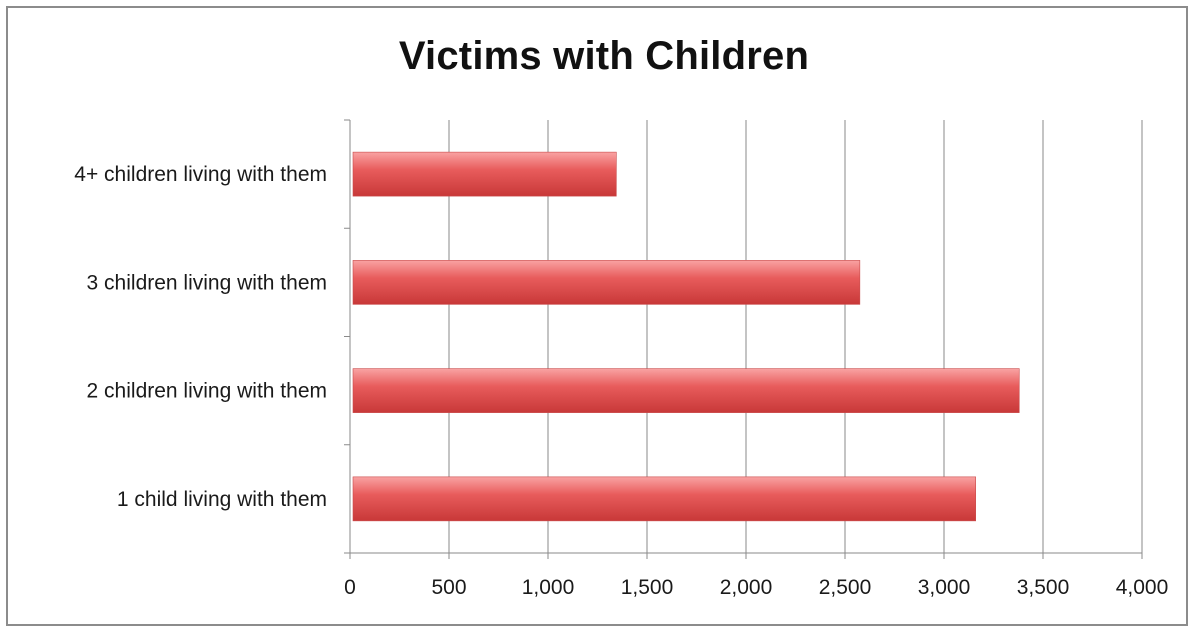  What do you see at coordinates (944, 587) in the screenshot?
I see `x-tick-label: 3,000` at bounding box center [944, 587].